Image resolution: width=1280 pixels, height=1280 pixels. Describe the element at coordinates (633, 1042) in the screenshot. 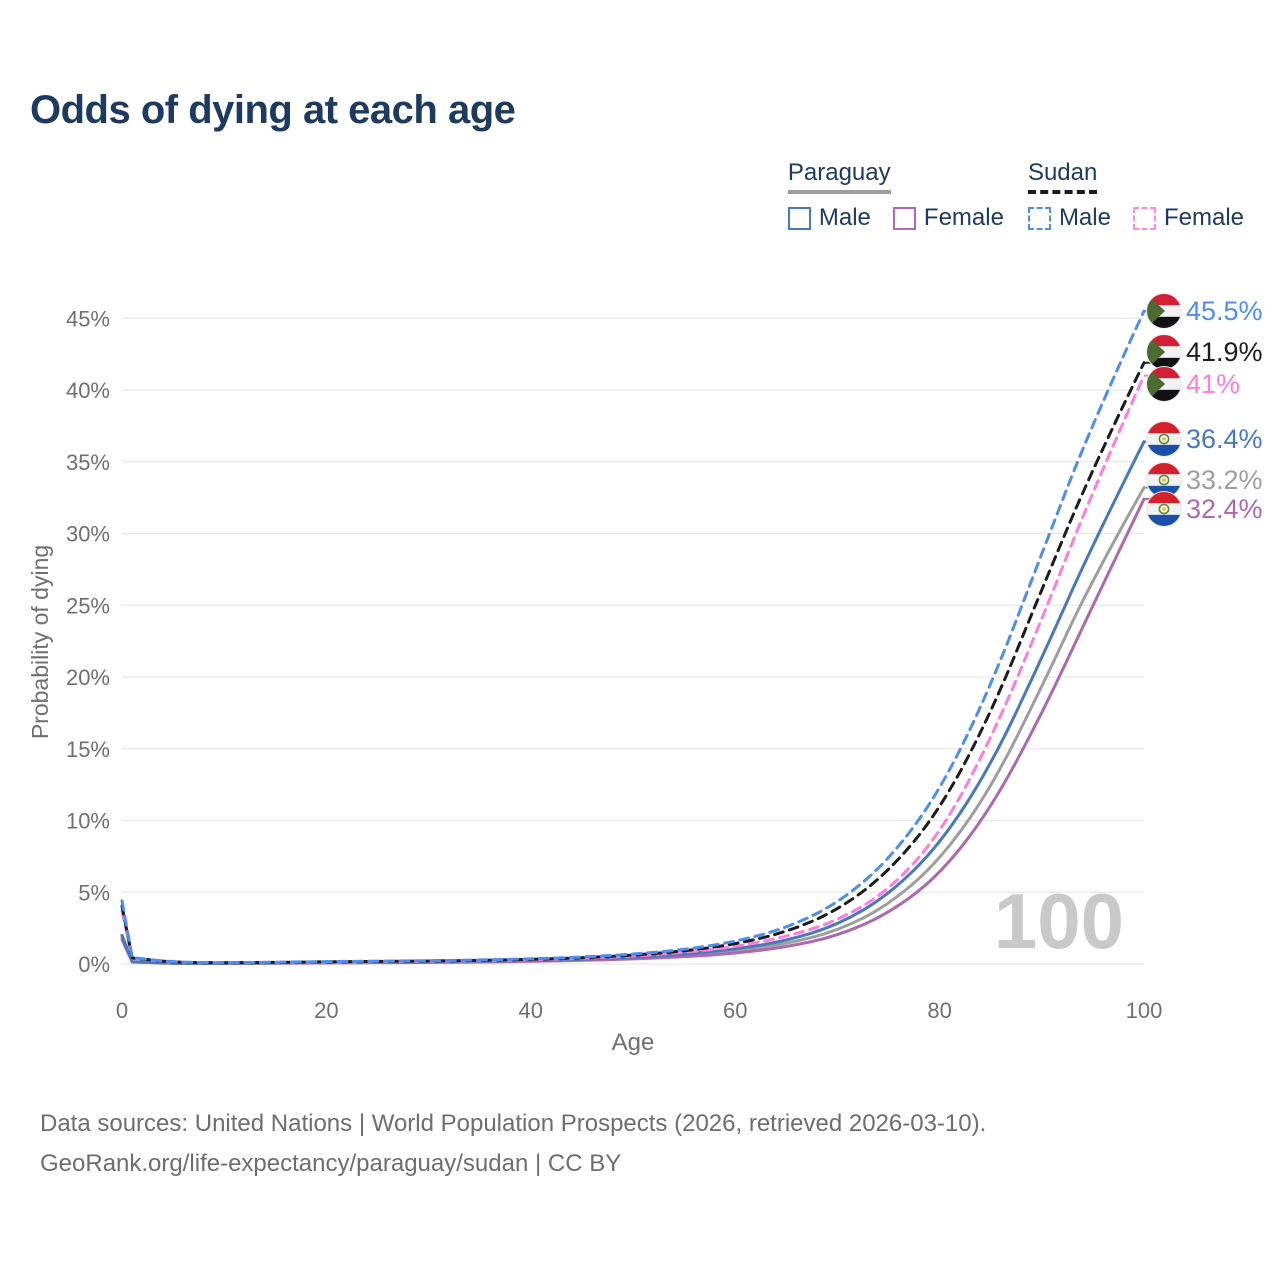

I see `x-axis-title: Age` at that location.